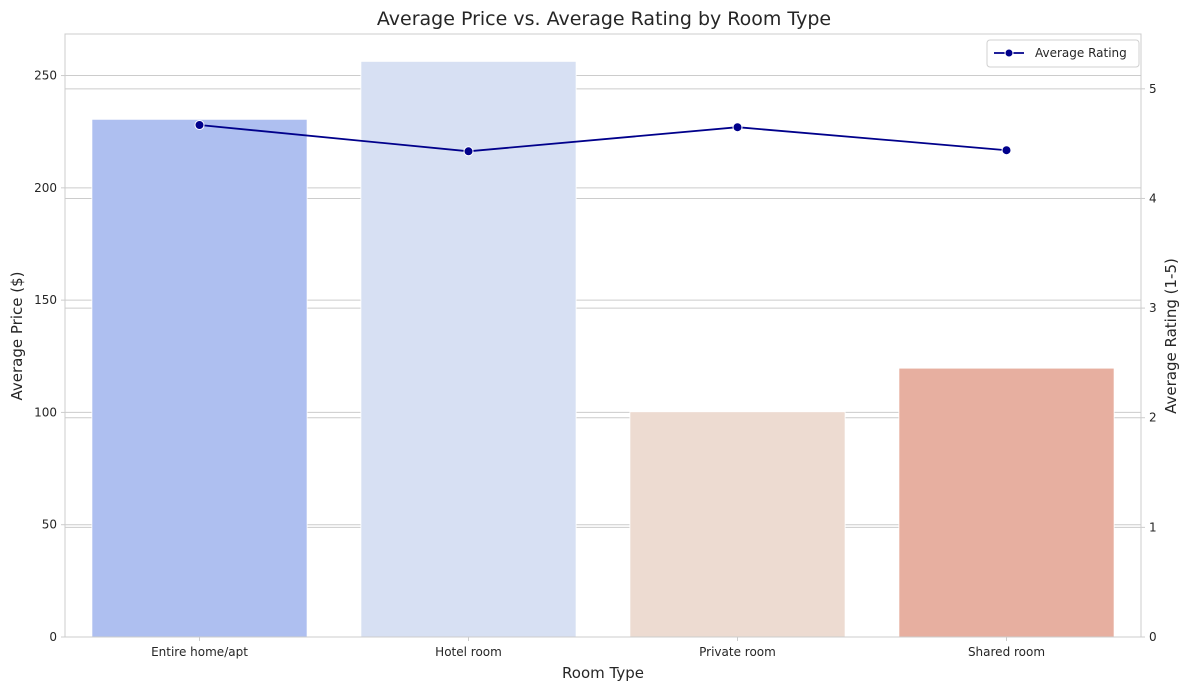 Image resolution: width=1189 pixels, height=690 pixels. I want to click on x-tick-label: Shared room, so click(1006, 652).